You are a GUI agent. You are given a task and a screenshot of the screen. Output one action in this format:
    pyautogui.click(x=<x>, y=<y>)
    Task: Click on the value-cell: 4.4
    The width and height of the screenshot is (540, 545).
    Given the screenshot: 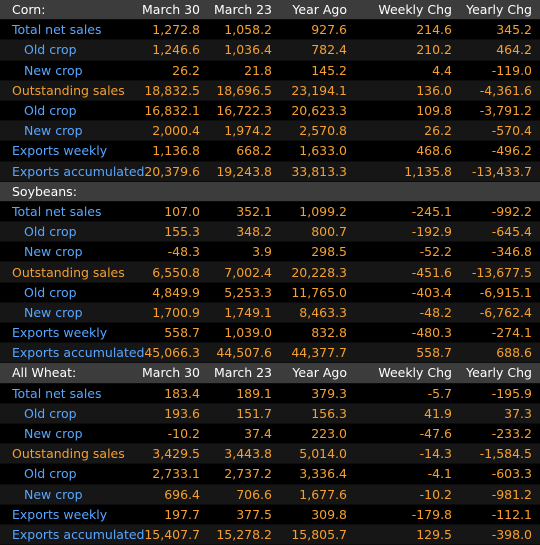 What is the action you would take?
    pyautogui.click(x=442, y=70)
    